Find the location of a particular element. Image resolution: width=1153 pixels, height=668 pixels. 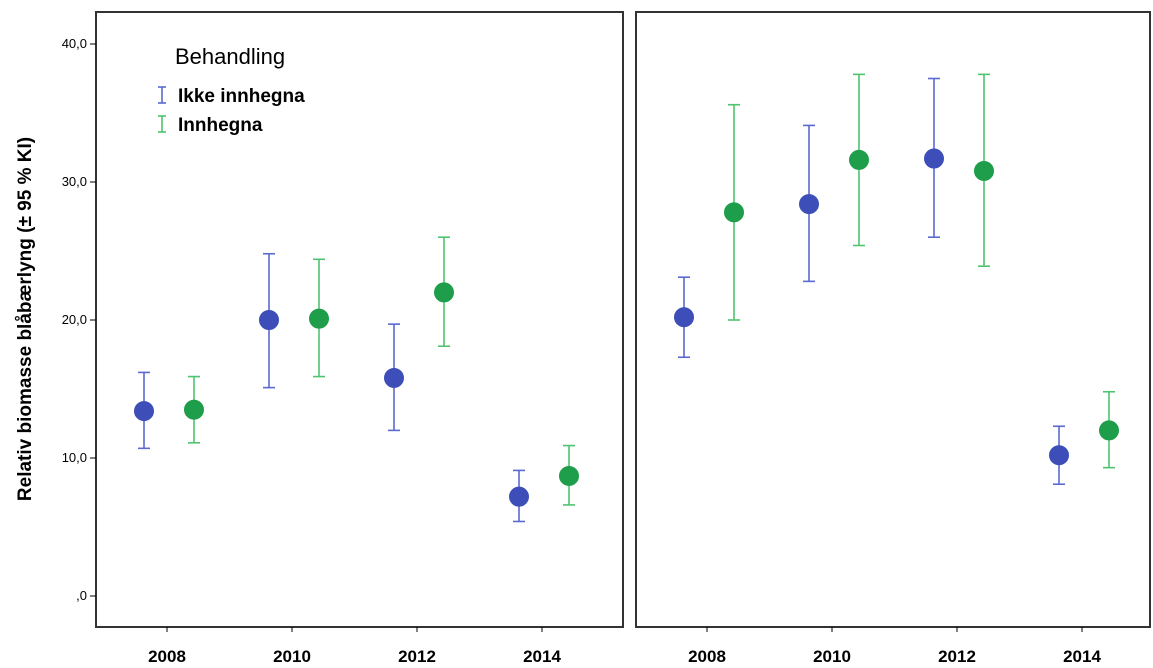

legend-label: Innhegna is located at coordinates (220, 125).